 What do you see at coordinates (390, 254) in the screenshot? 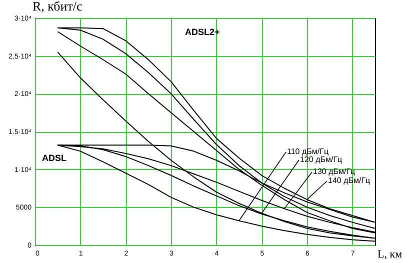
I see `x-axis-title: L, км` at bounding box center [390, 254].